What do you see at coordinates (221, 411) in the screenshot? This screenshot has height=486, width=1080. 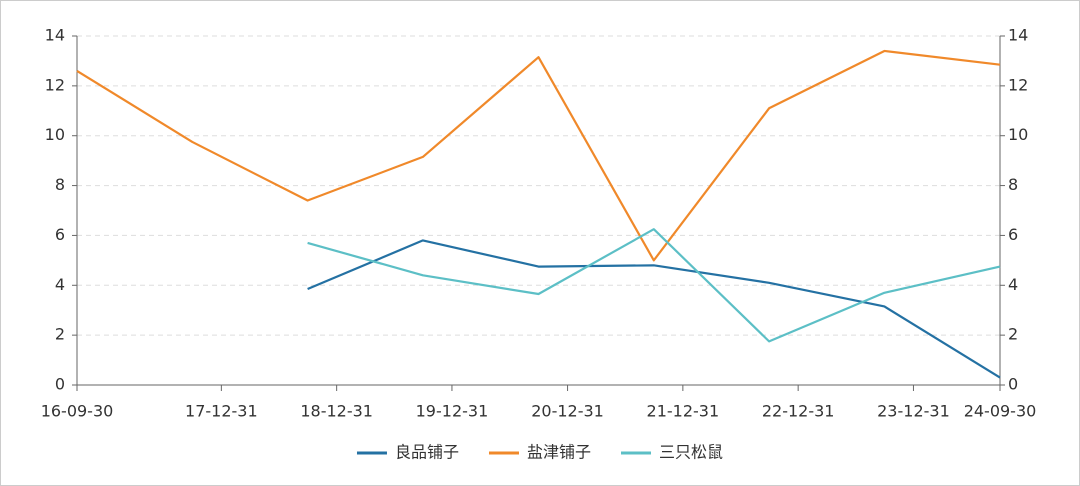 I see `x-tick-label: 17-12-31` at bounding box center [221, 411].